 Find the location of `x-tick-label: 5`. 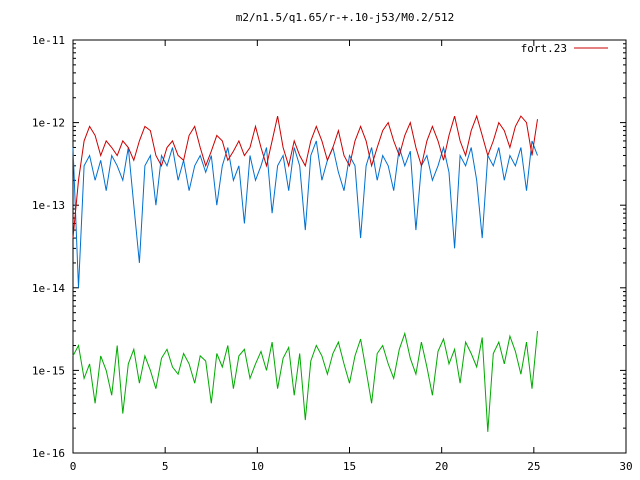

x-tick-label: 5 is located at coordinates (165, 466).